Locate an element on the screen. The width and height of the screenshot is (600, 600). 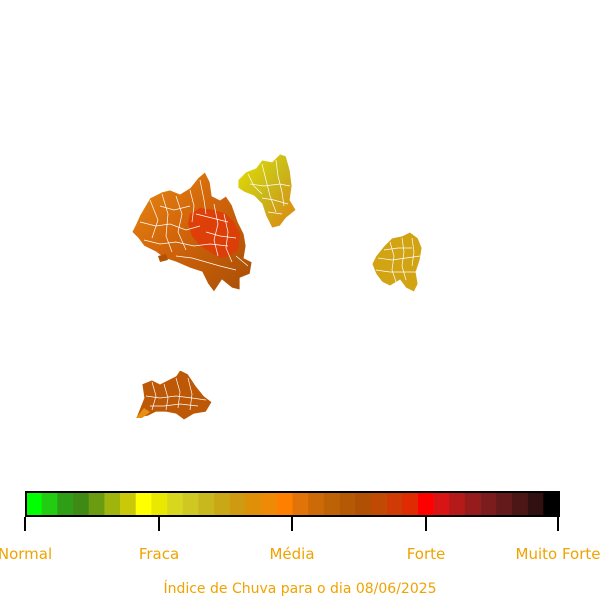
color-scale-border is located at coordinates (292, 504).